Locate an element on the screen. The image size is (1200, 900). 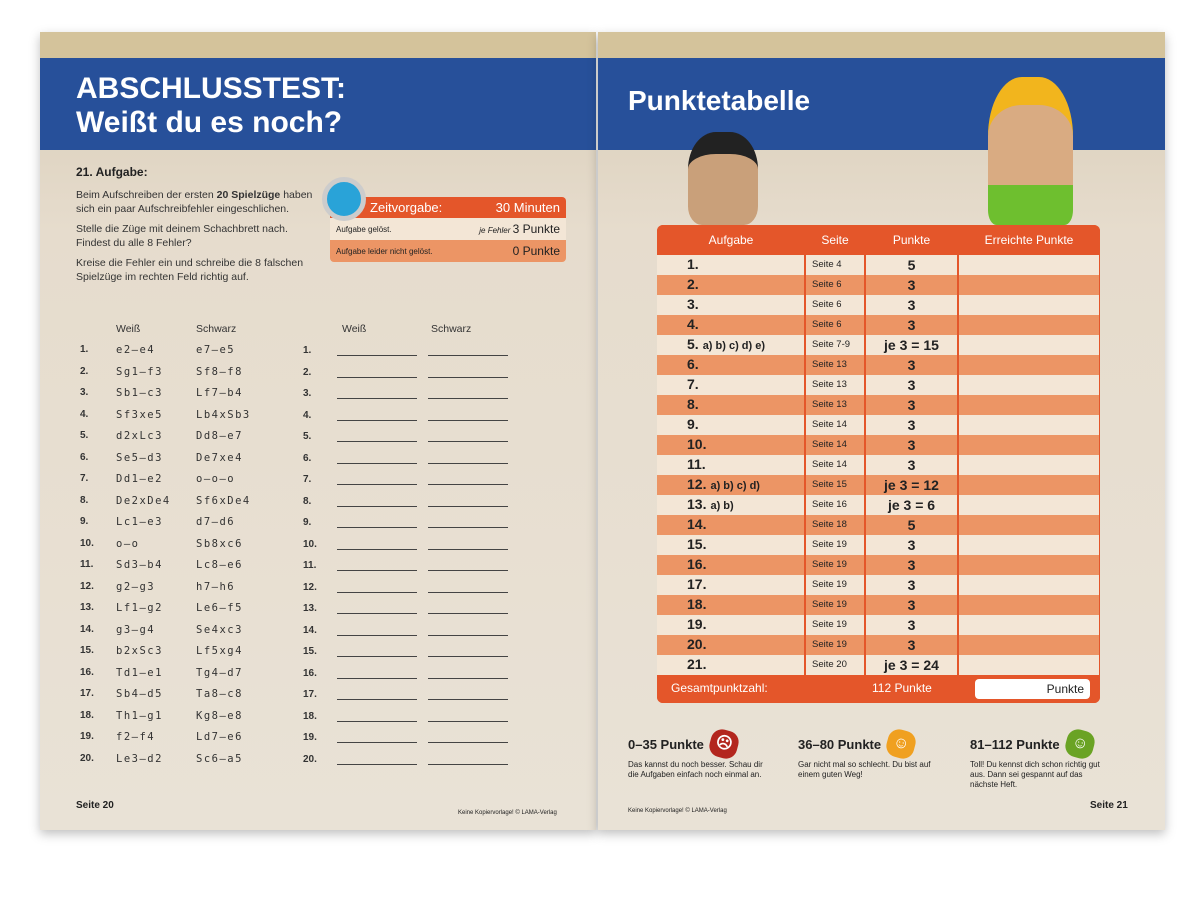
page-cell: Seite 19 is located at coordinates (835, 605).